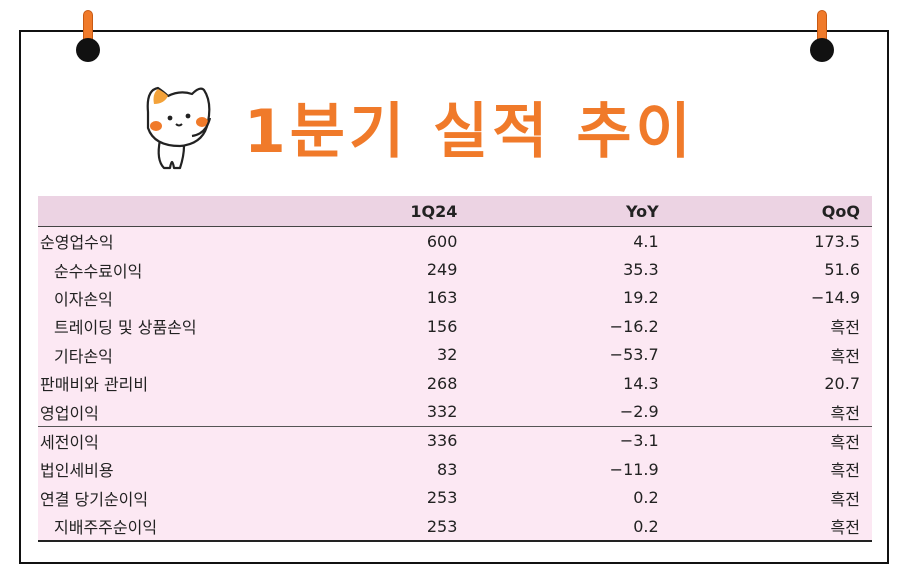 Image resolution: width=908 pixels, height=581 pixels. I want to click on row-label: 법인세비용, so click(77, 471).